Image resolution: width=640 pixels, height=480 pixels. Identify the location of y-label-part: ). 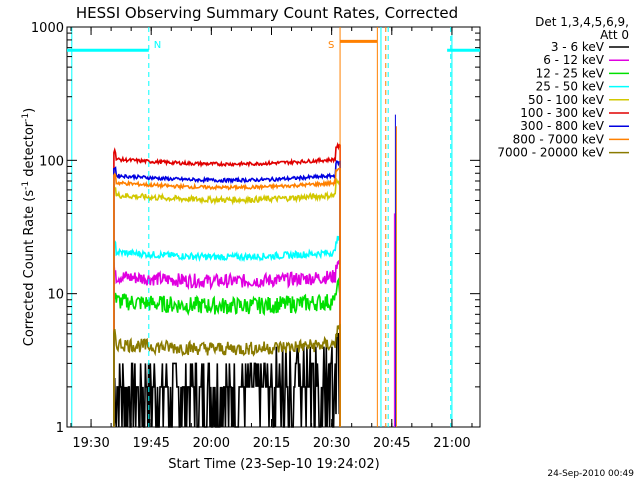
(29, 110).